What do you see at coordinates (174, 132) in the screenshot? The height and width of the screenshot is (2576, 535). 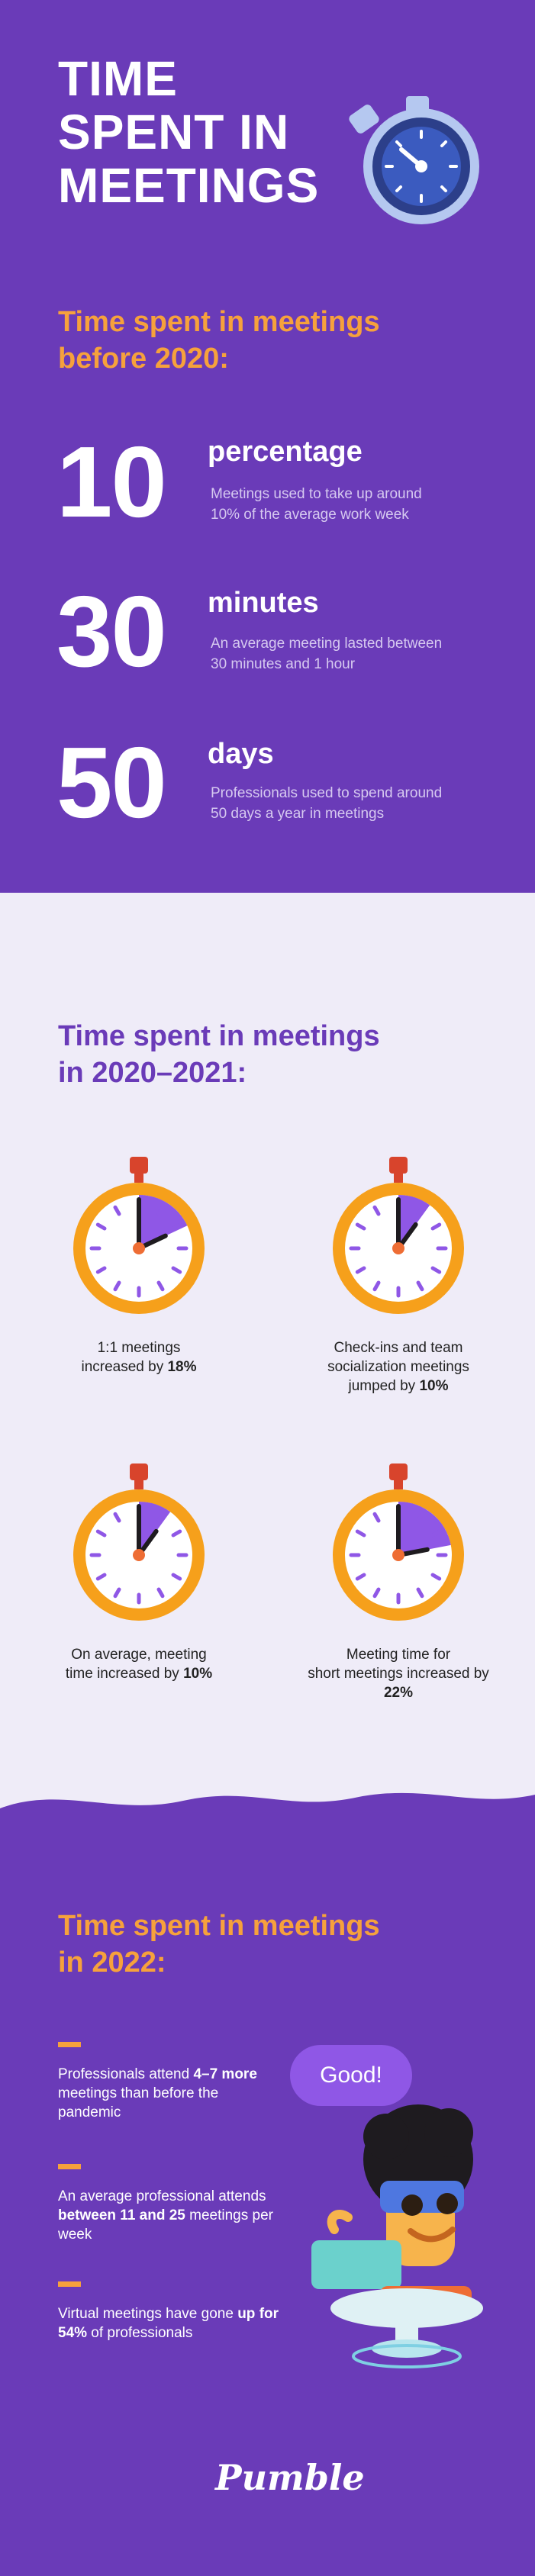 I see `title-line: SPENT IN` at bounding box center [174, 132].